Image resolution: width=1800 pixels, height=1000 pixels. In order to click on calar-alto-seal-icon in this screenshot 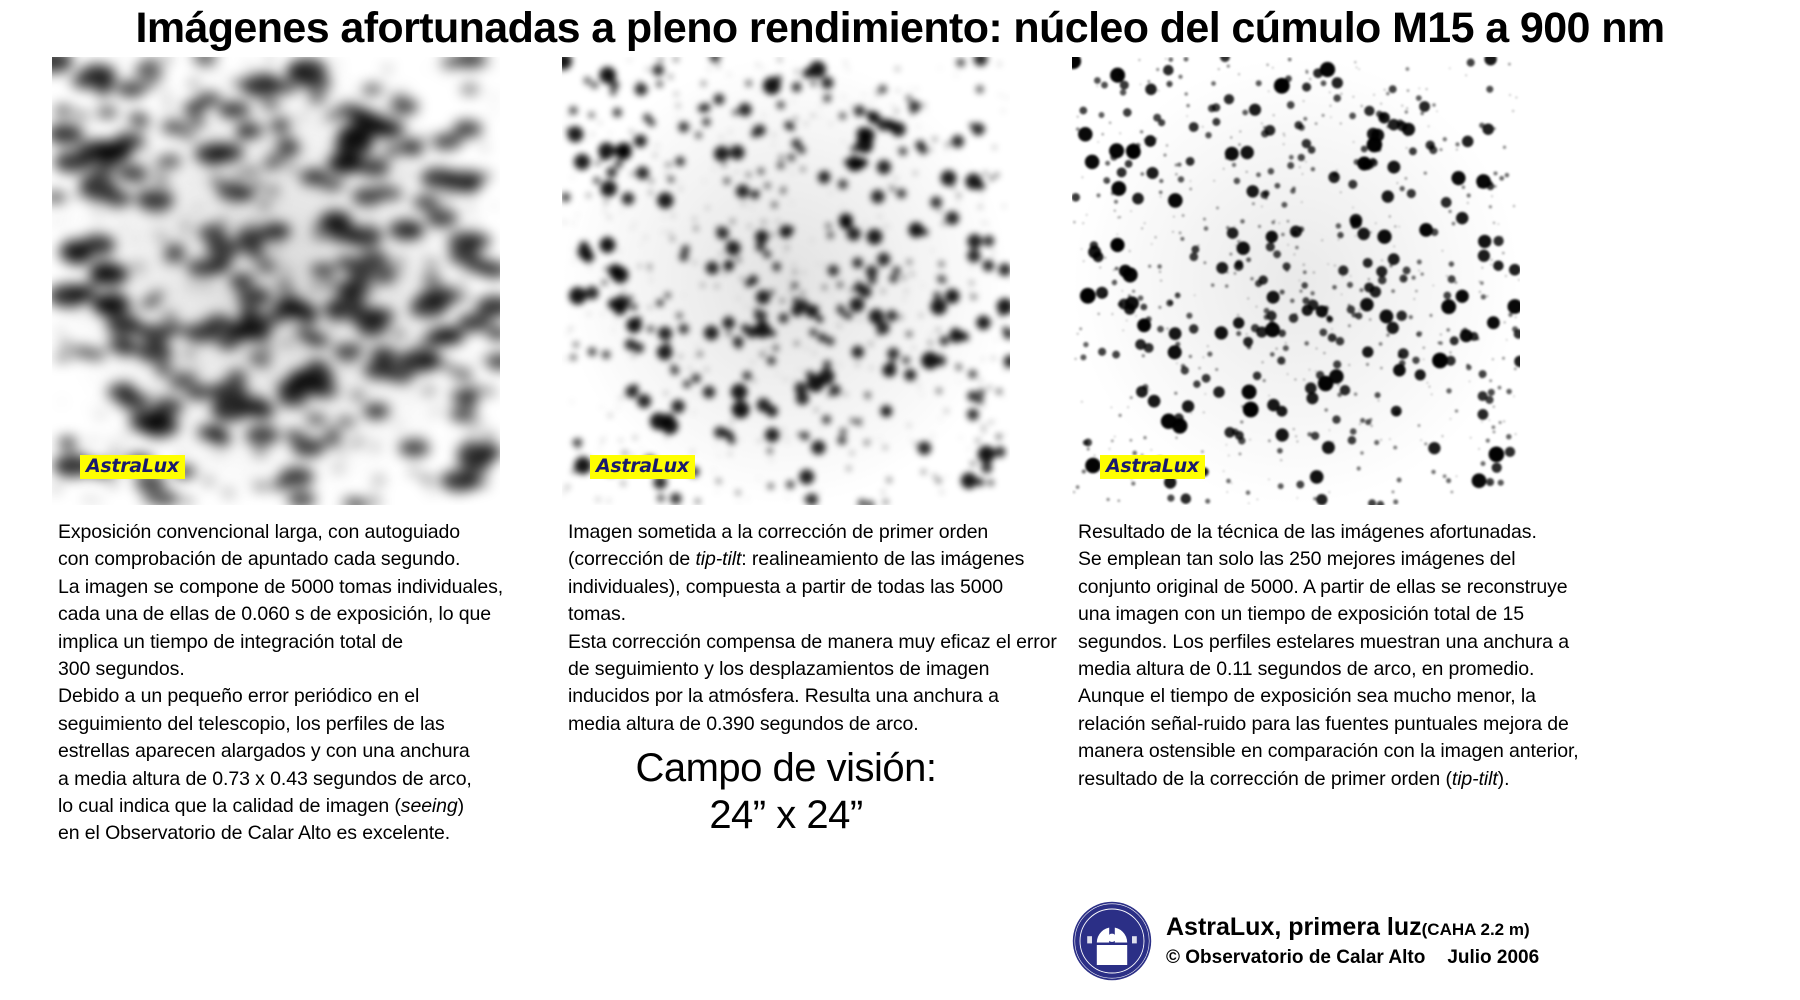, I will do `click(1112, 941)`.